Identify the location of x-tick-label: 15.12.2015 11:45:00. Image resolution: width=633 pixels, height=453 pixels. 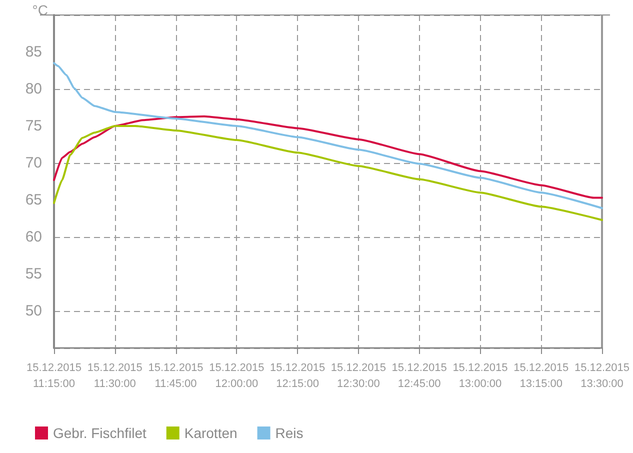
(176, 376).